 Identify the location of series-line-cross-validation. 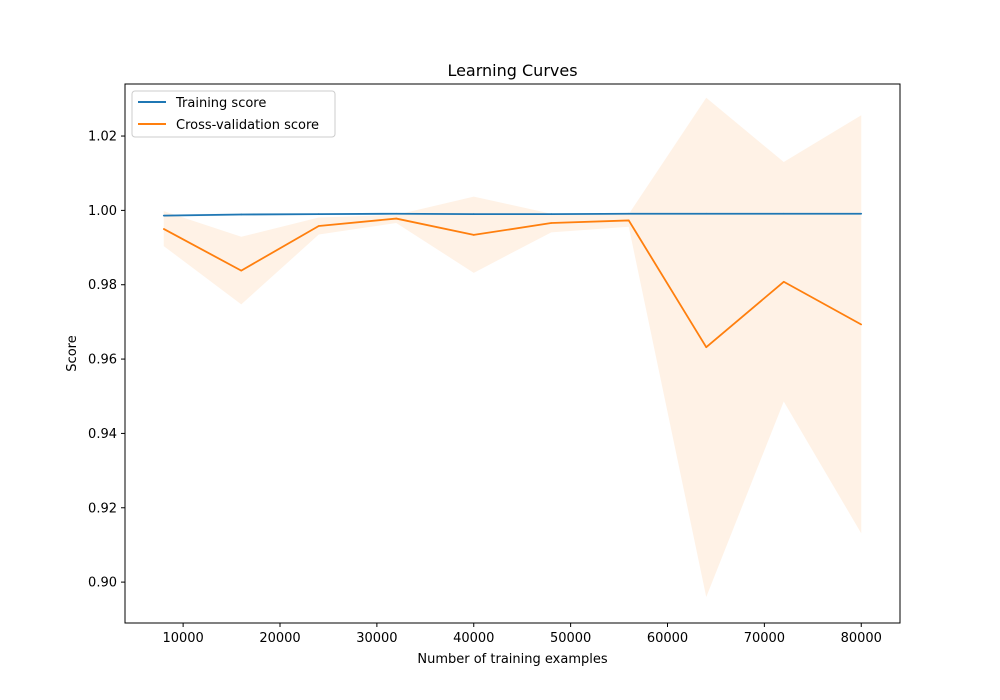
(512, 283).